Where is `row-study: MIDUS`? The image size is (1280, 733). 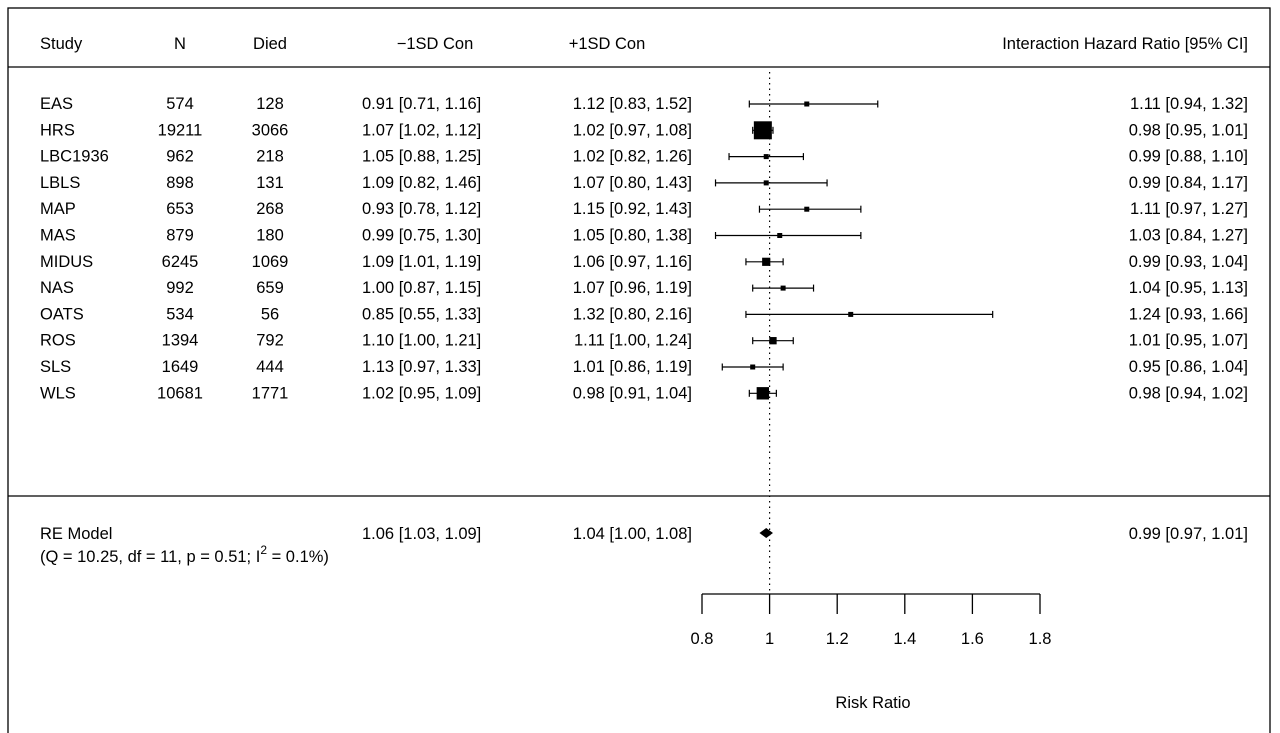
row-study: MIDUS is located at coordinates (66, 262).